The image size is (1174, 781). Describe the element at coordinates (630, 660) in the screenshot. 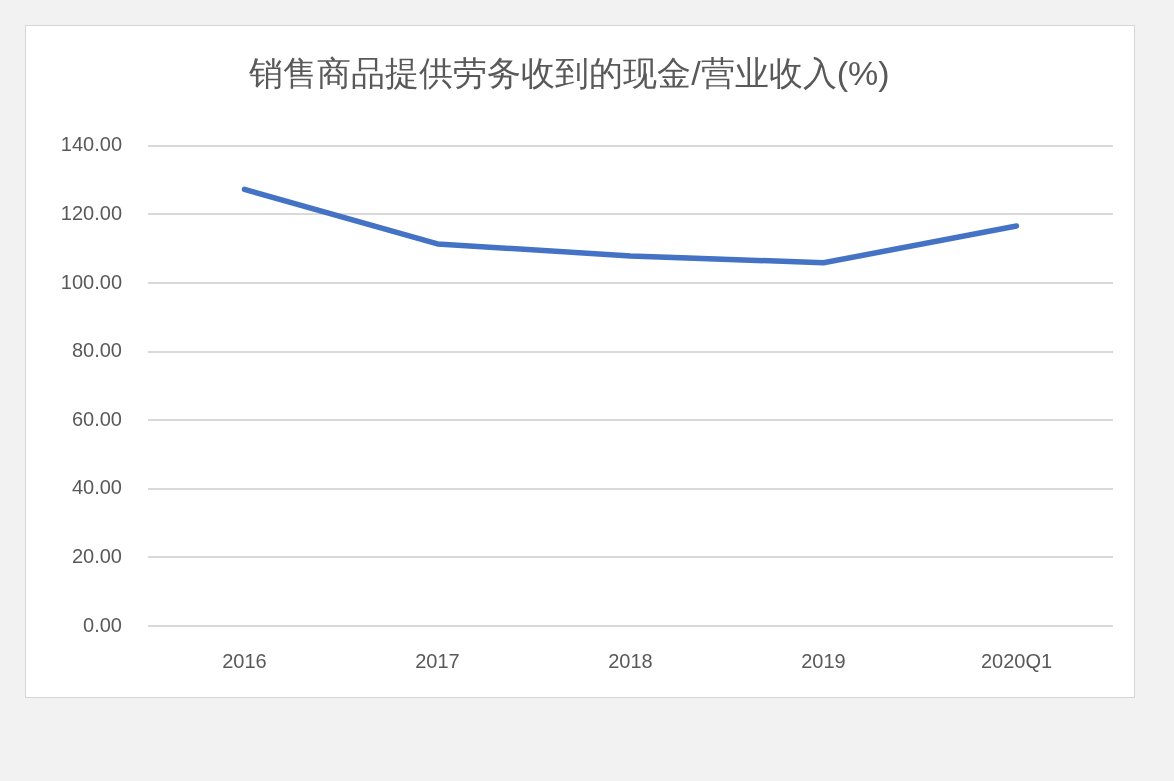

I see `x-tick-label: 2018` at that location.